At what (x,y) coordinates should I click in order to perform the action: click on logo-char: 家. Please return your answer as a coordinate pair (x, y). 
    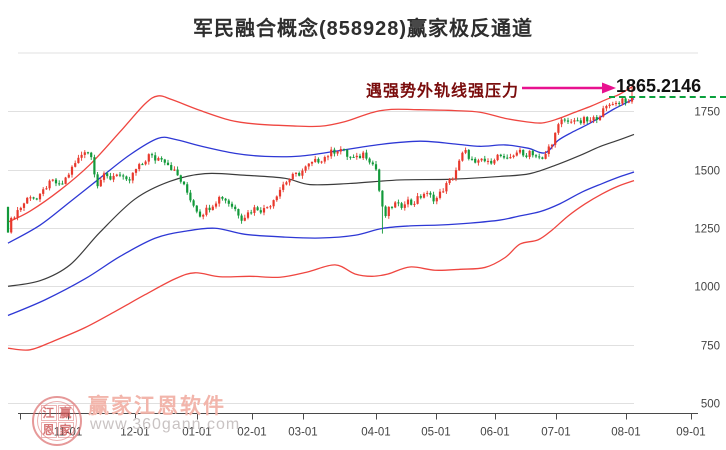
    Looking at the image, I should click on (65, 429).